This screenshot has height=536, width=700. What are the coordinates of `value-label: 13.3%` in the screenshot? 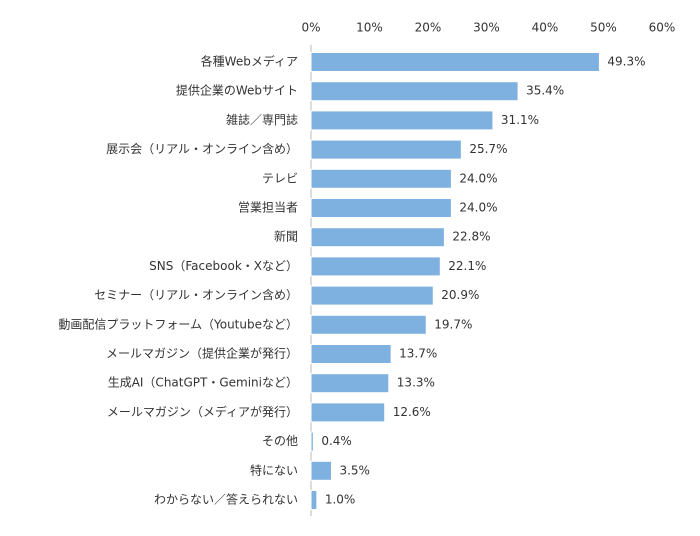 It's located at (416, 383).